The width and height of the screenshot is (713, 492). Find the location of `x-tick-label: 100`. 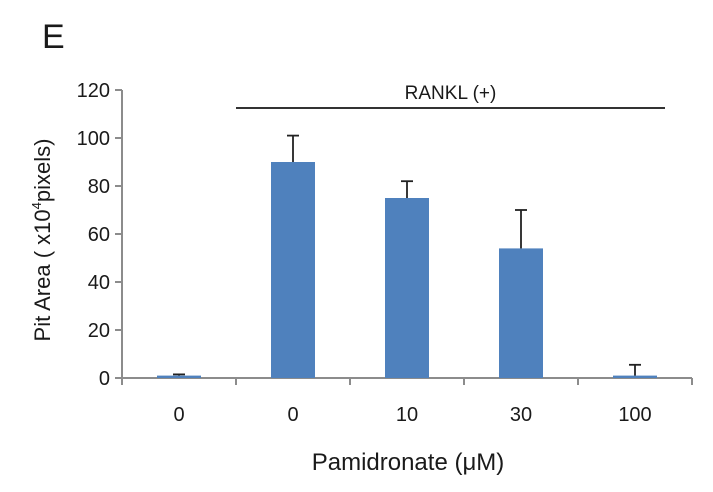

x-tick-label: 100 is located at coordinates (634, 415).